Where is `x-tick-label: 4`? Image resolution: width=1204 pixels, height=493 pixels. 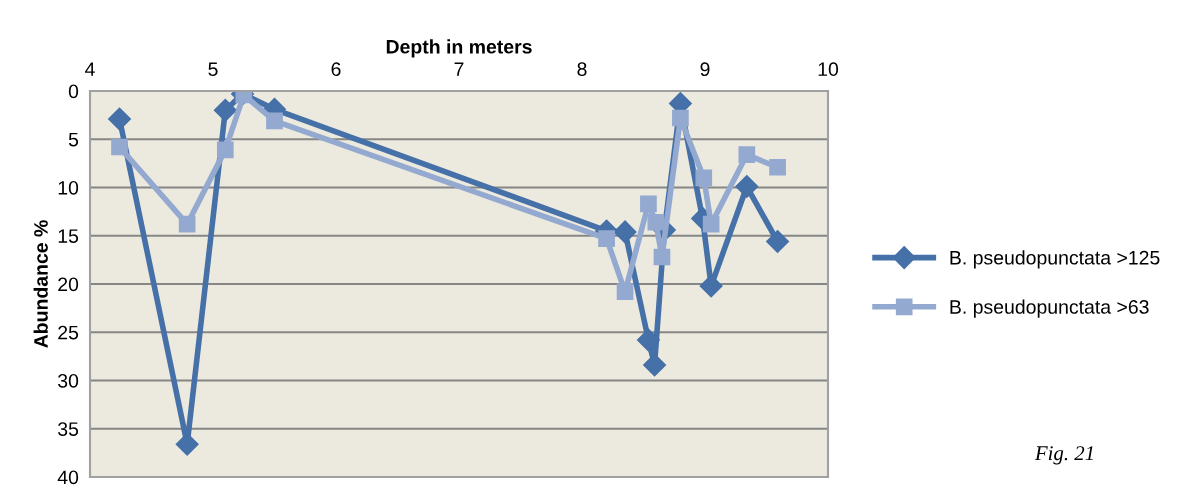
x-tick-label: 4 is located at coordinates (90, 69).